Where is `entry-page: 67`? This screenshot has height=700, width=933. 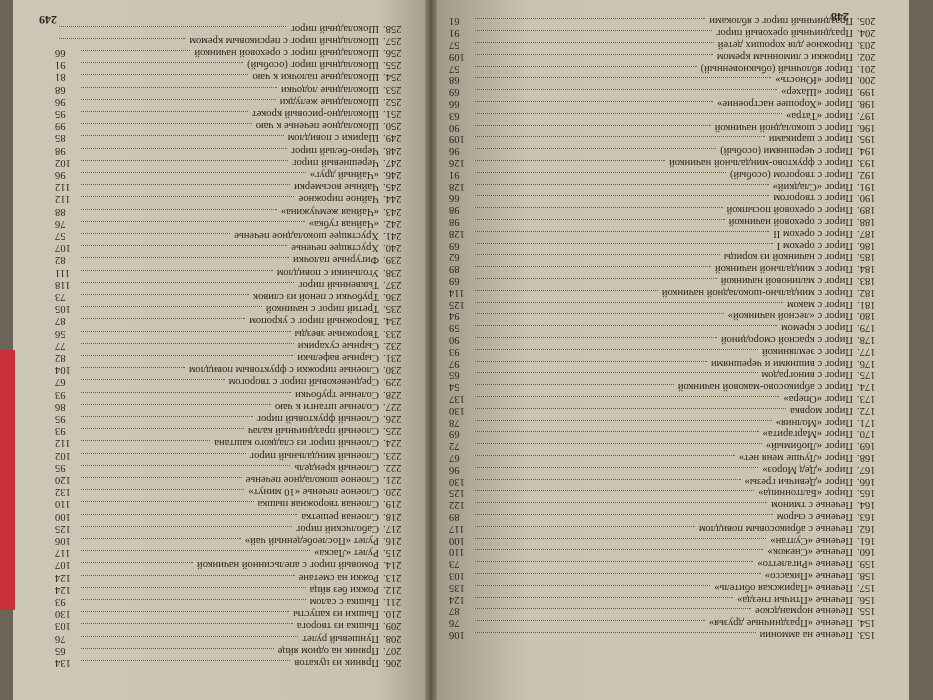 entry-page: 67 is located at coordinates (60, 382).